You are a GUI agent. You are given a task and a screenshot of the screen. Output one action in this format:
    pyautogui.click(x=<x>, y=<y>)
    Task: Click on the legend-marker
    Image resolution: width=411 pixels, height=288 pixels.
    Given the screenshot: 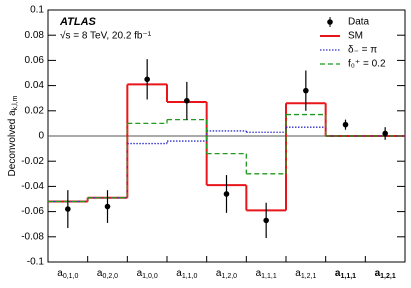 What is the action you would take?
    pyautogui.click(x=330, y=22)
    